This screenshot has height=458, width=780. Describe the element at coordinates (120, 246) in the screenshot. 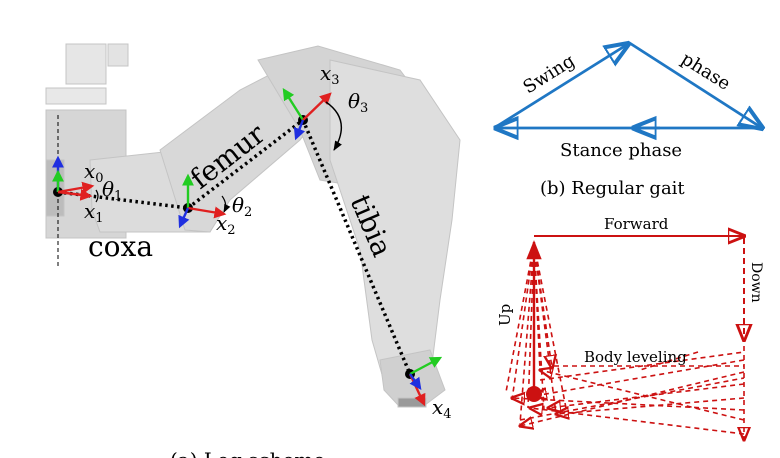

I see `coxa-label: coxa` at that location.